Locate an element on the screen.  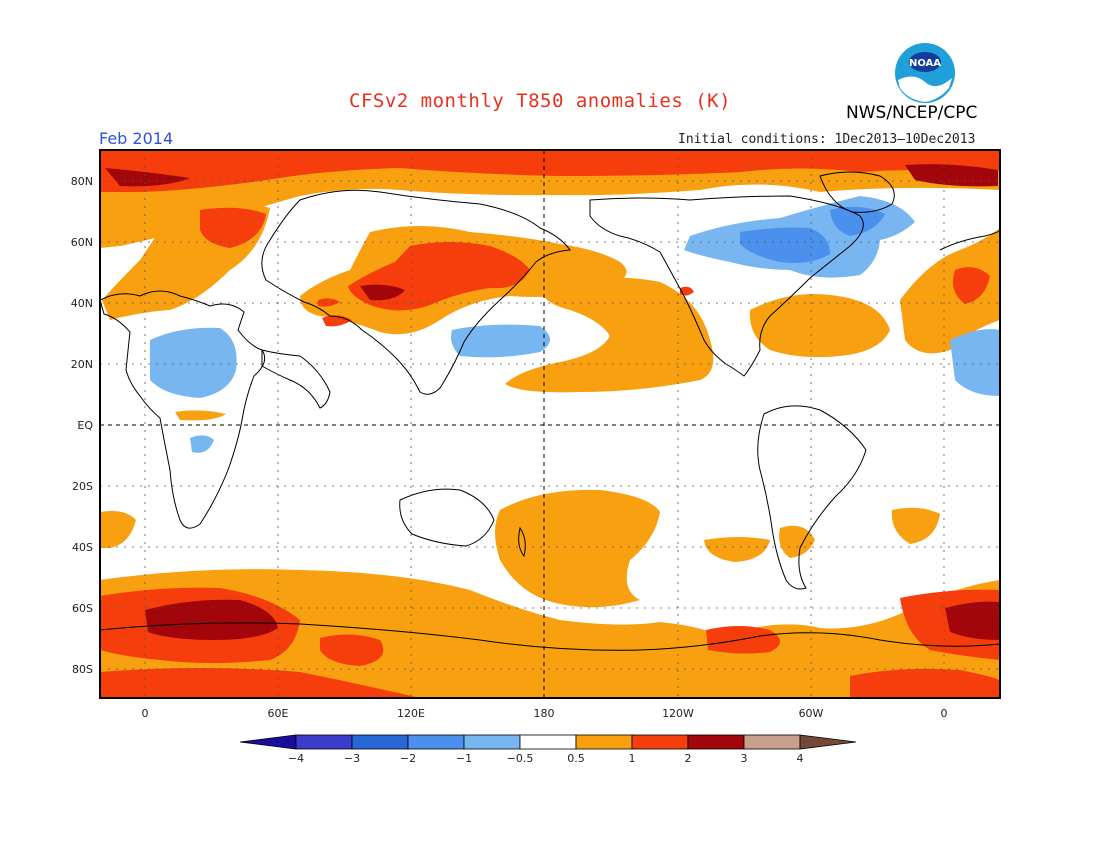
lat-label: 80N is located at coordinates (82, 181).